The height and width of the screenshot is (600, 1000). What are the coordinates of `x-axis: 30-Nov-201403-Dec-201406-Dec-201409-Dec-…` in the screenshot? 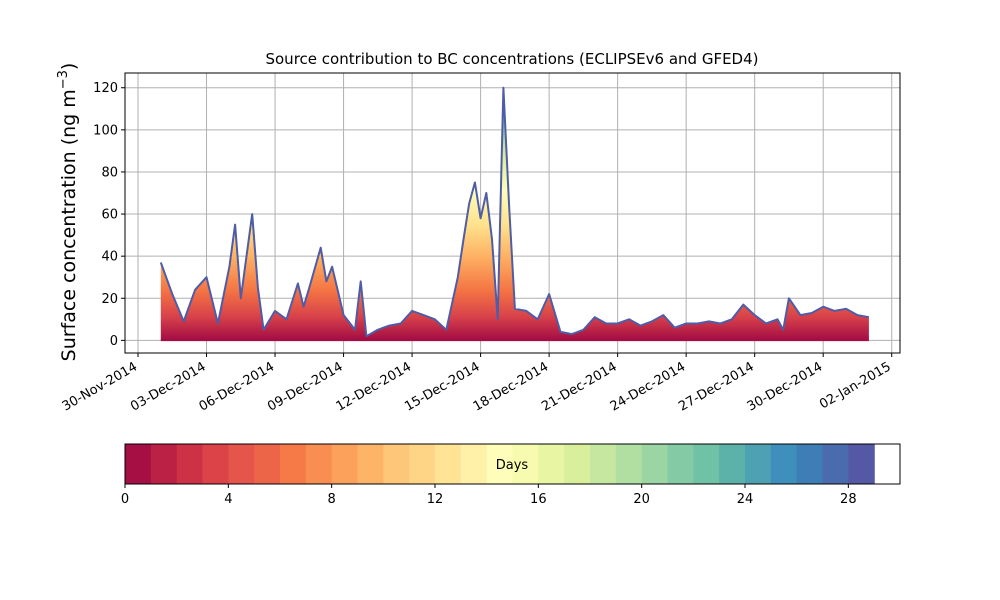 It's located at (477, 384).